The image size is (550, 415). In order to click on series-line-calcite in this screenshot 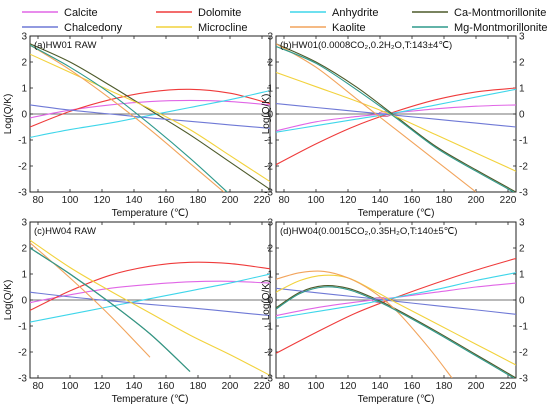, I will do `click(150, 292)`.